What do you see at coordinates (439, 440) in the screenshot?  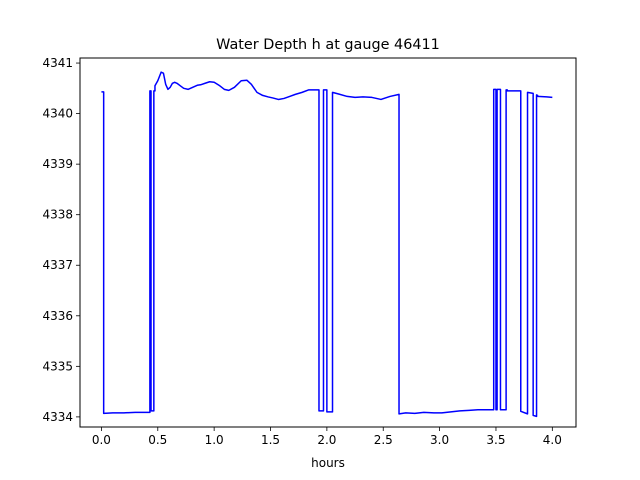 I see `x-tick-label: 3.0` at bounding box center [439, 440].